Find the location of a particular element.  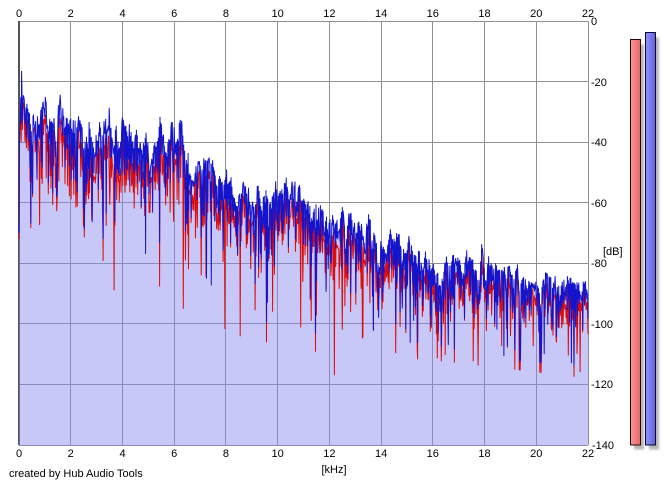

svg-text: -80 is located at coordinates (599, 264).